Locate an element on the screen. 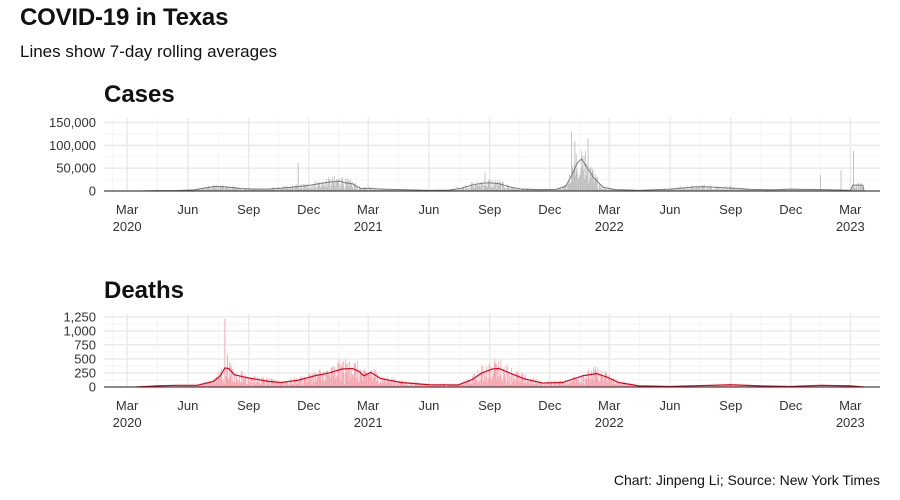 The width and height of the screenshot is (900, 500). y-tick-label: 500 is located at coordinates (85, 358).